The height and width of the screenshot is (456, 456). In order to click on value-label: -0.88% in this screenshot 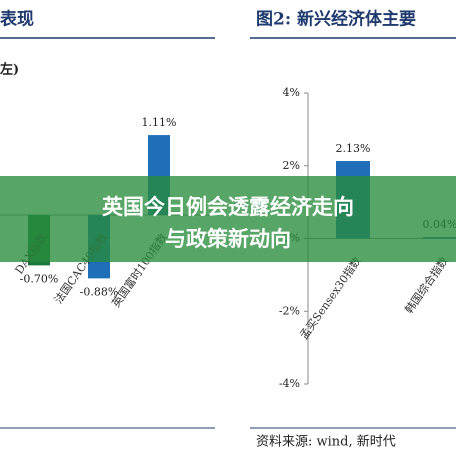, I will do `click(99, 291)`.